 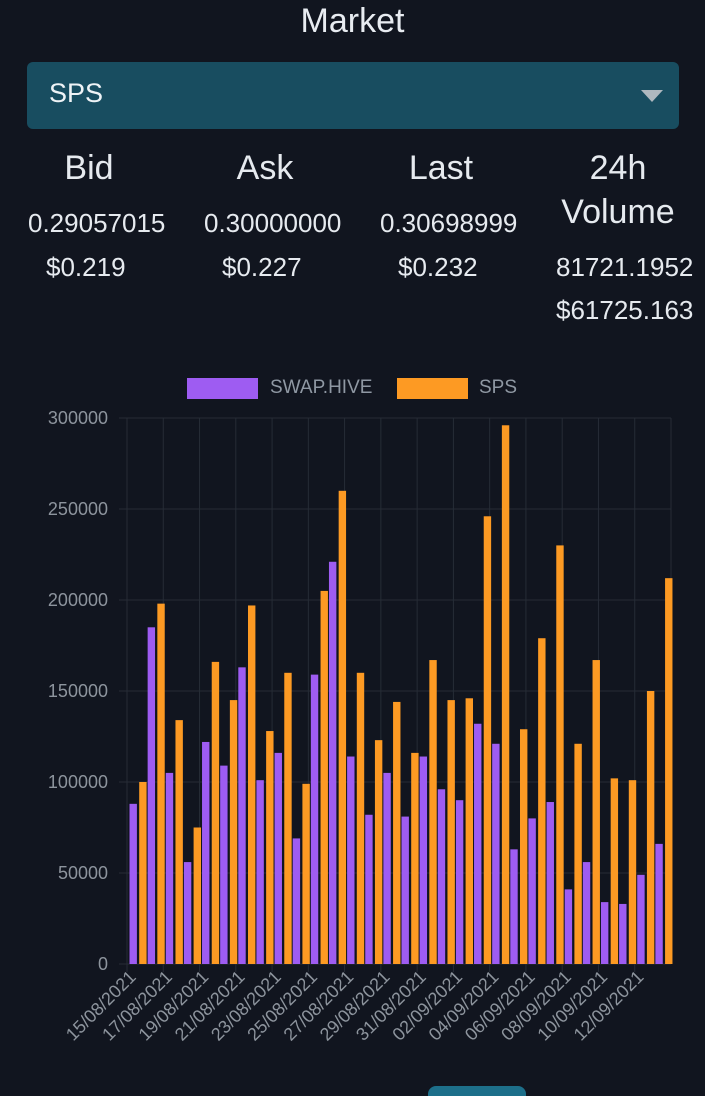 I want to click on legend-swatch-sps, so click(x=432, y=388).